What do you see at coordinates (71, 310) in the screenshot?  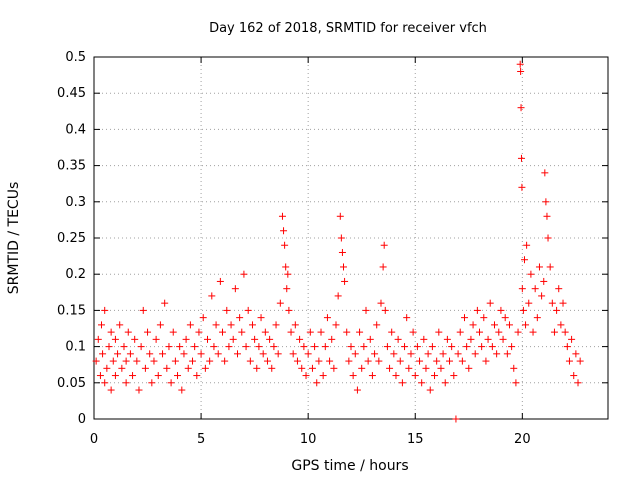 I see `y-tick-label: 0.15` at bounding box center [71, 310].